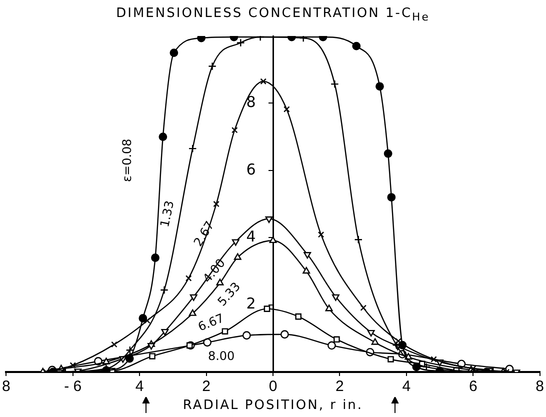 The image size is (546, 417). What do you see at coordinates (273, 387) in the screenshot?
I see `x-tick-label: 0` at bounding box center [273, 387].